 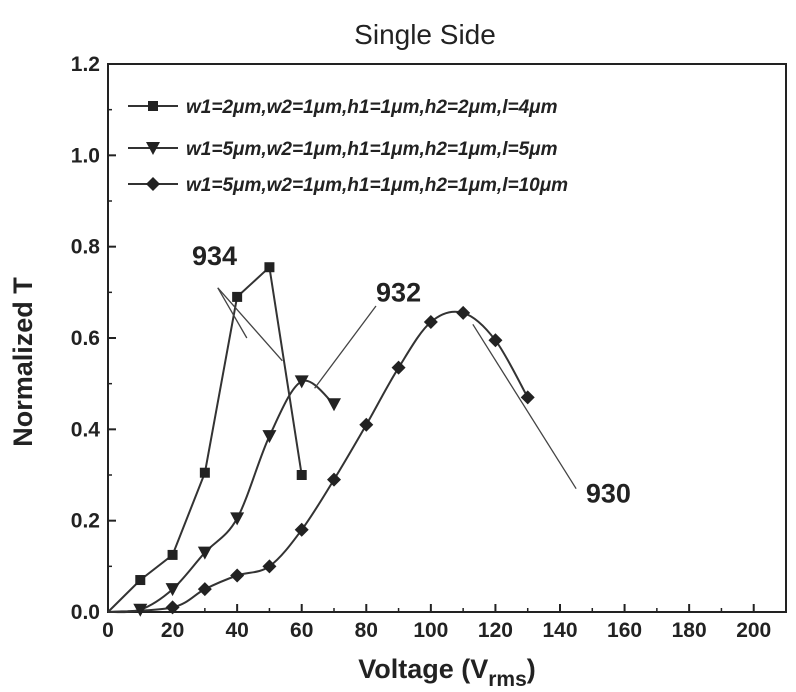 I want to click on x-tick-label: 100, so click(x=430, y=630).